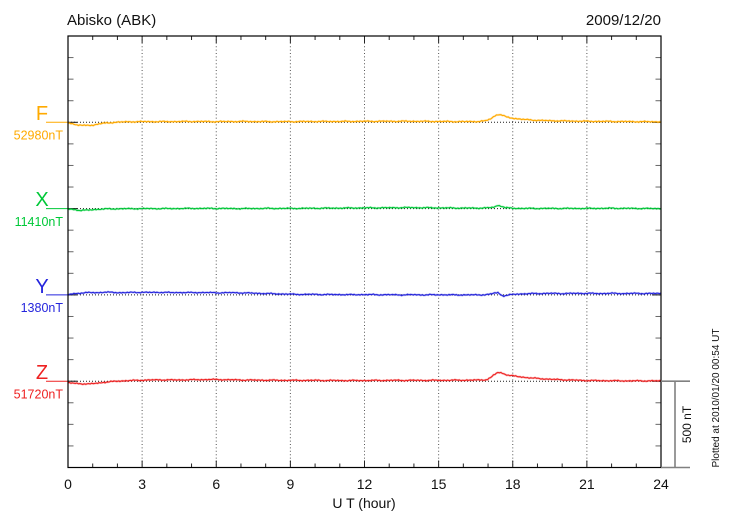 The height and width of the screenshot is (520, 730). I want to click on series-value-3: 51720nT, so click(39, 395).